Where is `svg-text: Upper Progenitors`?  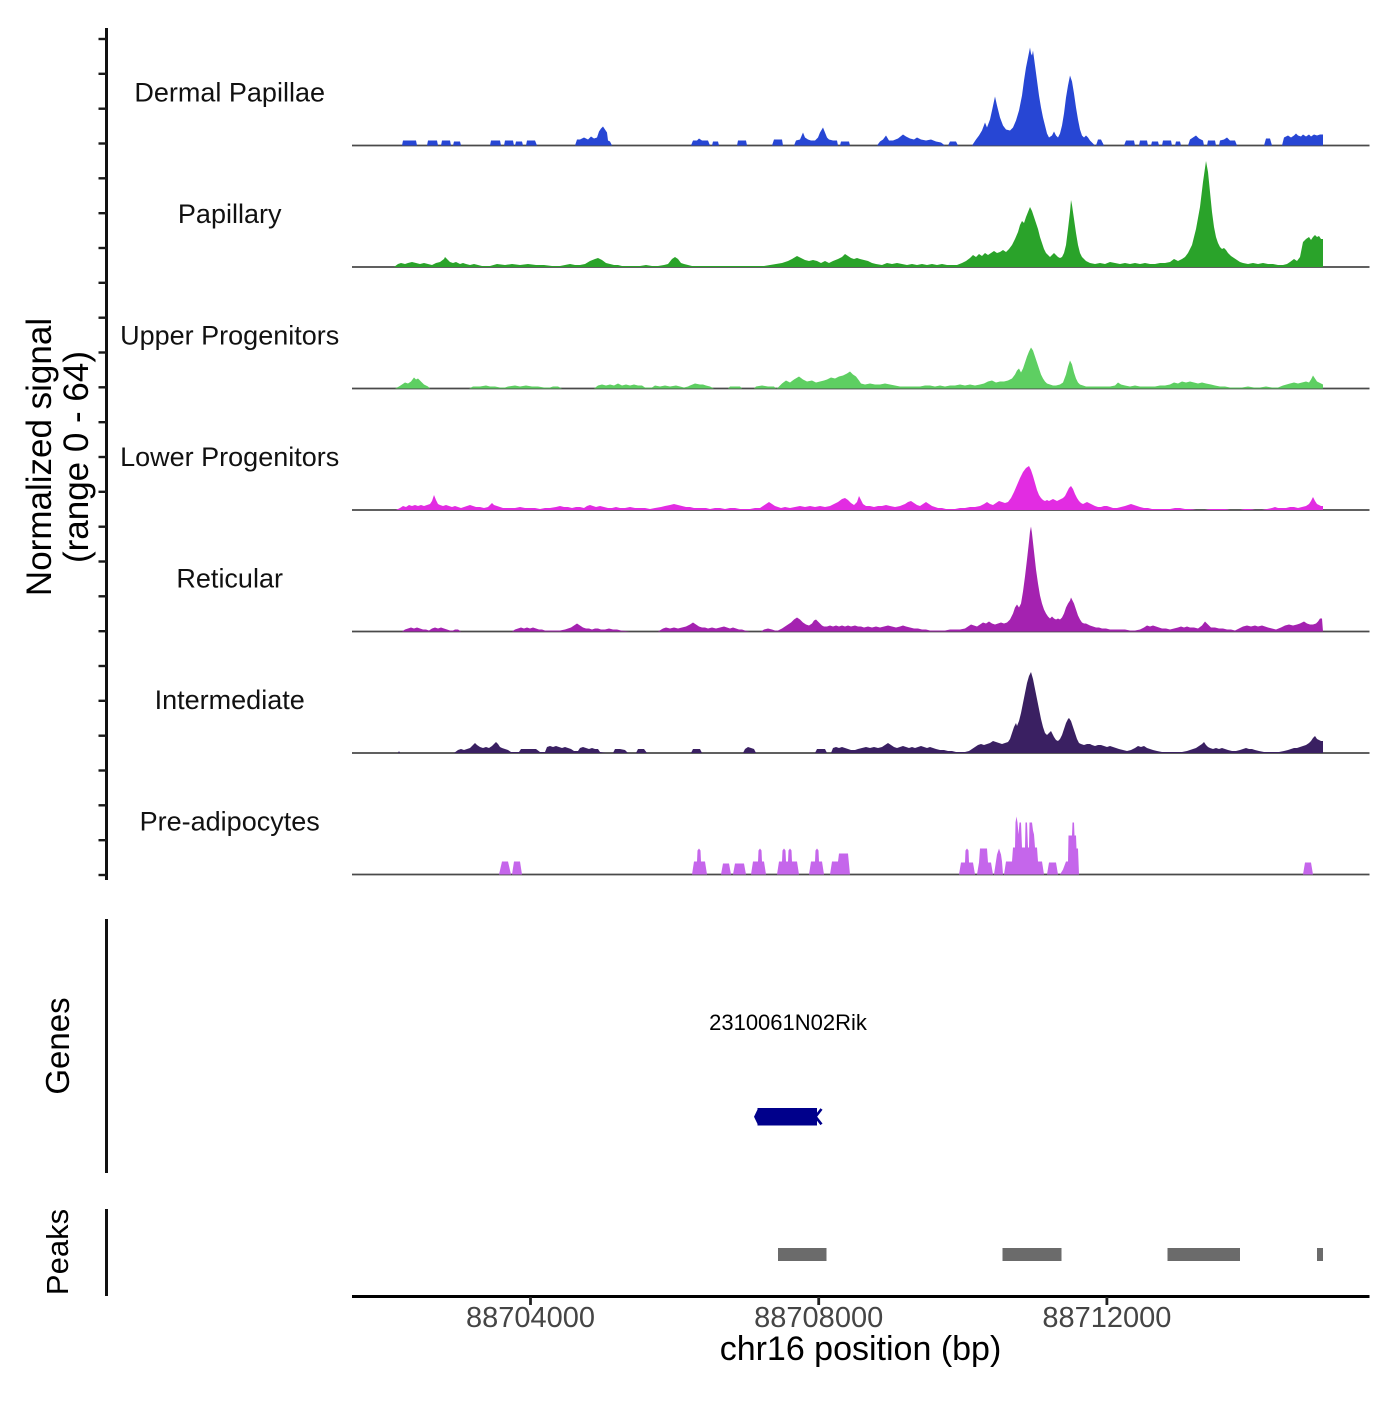
svg-text: Upper Progenitors is located at coordinates (229, 336).